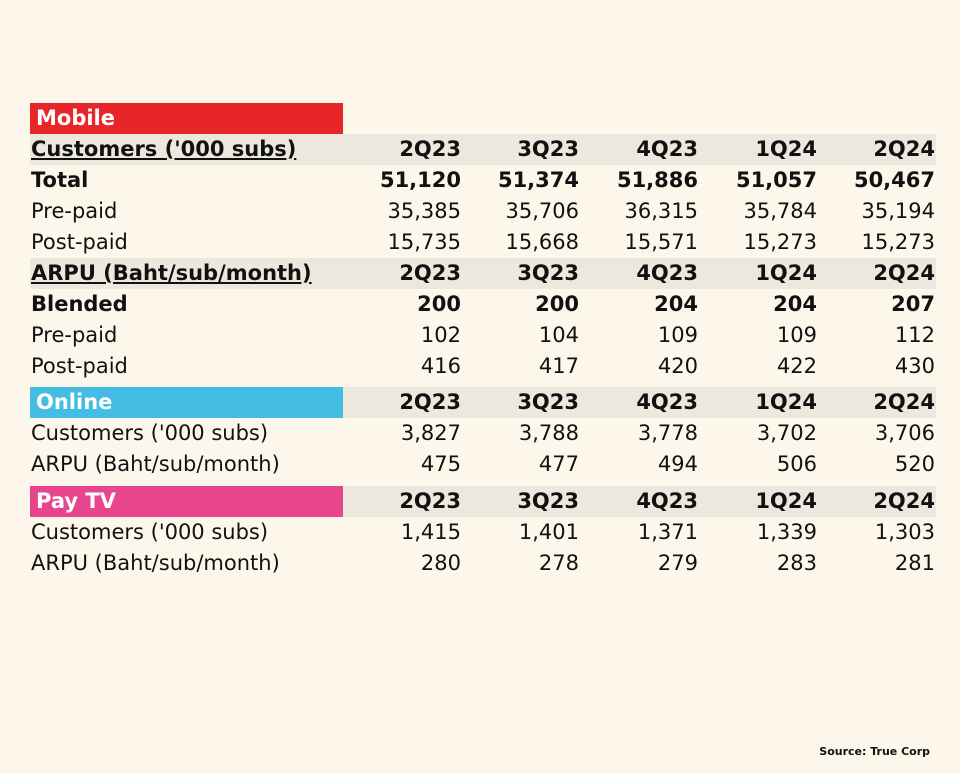 This screenshot has width=960, height=773. What do you see at coordinates (661, 242) in the screenshot?
I see `table-cell: 15,571` at bounding box center [661, 242].